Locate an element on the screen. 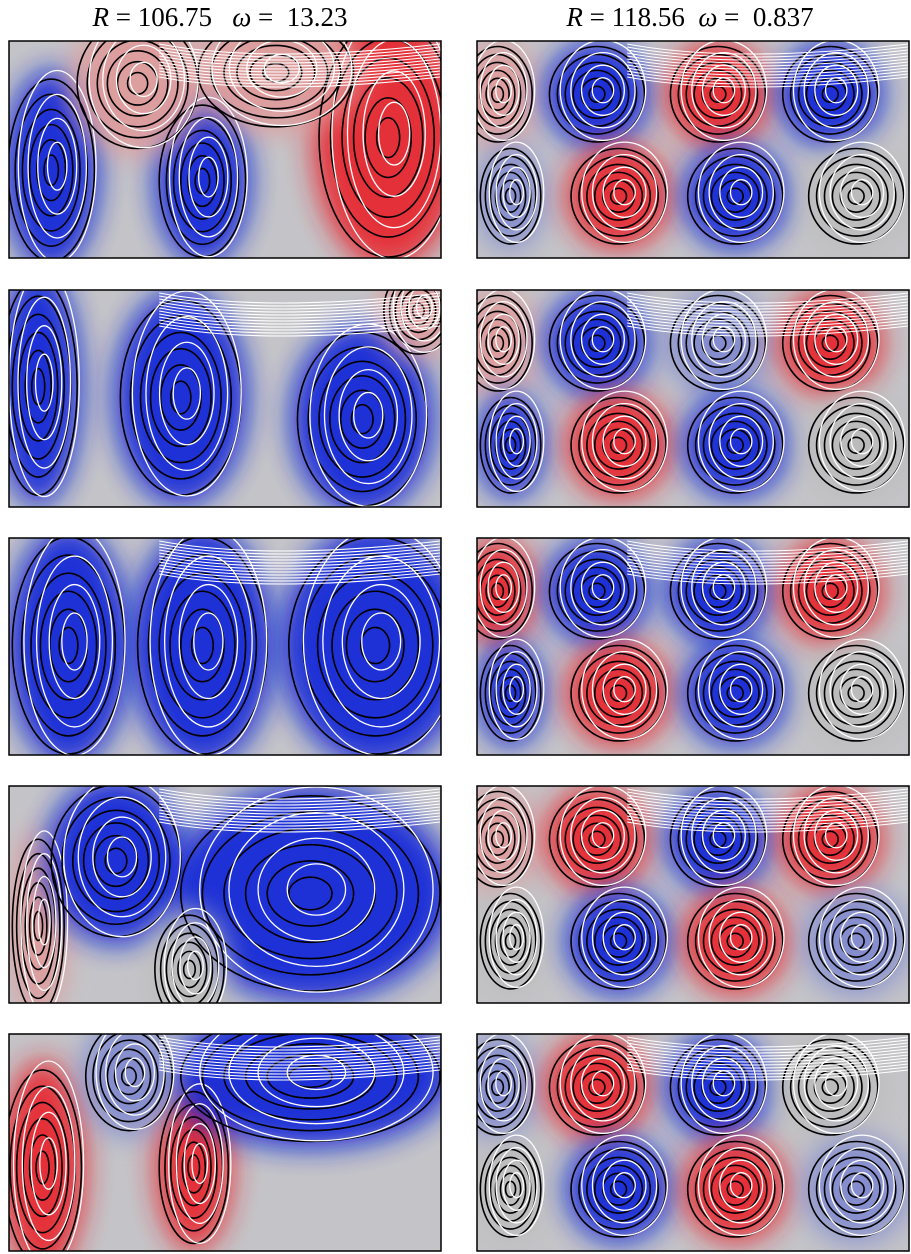 The width and height of the screenshot is (911, 1254). title-part: = 0.837 is located at coordinates (765, 17).